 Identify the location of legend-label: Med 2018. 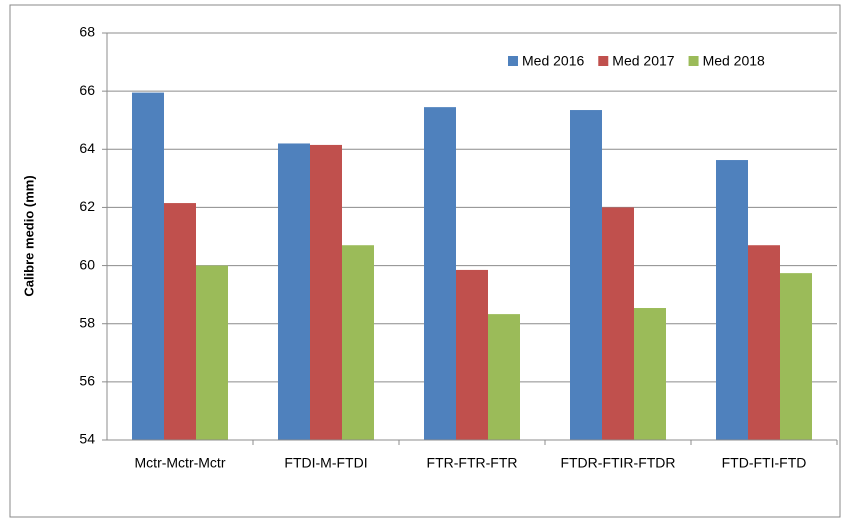
(734, 61).